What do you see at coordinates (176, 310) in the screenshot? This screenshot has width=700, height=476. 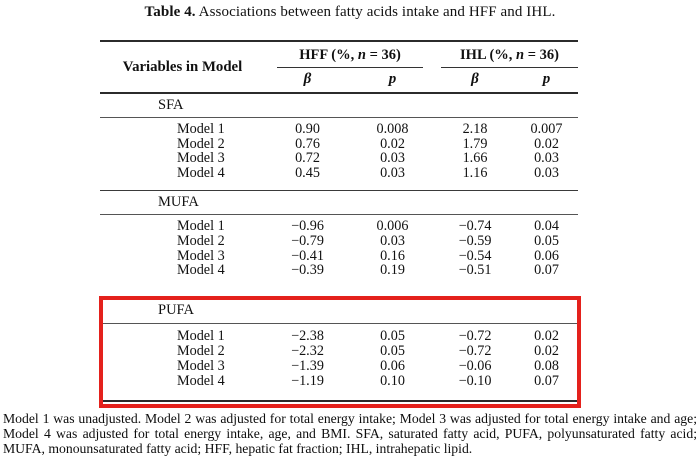 I see `section-label: PUFA` at bounding box center [176, 310].